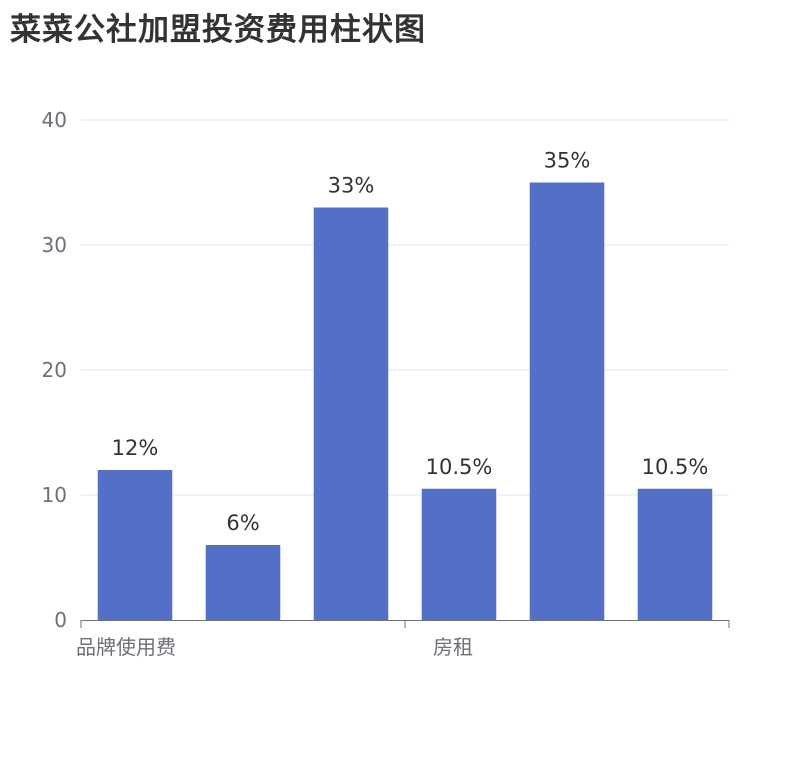 This screenshot has height=760, width=810. I want to click on bar-data-label: 12%, so click(135, 448).